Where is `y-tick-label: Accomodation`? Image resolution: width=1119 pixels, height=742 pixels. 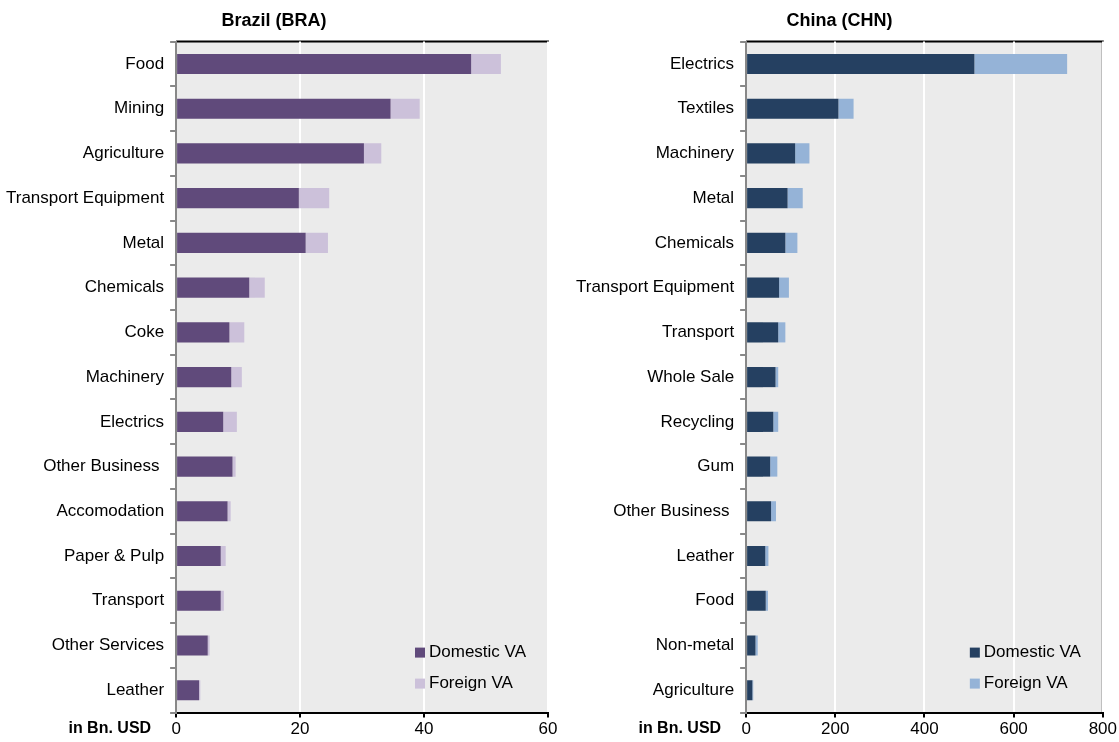
y-tick-label: Accomodation is located at coordinates (110, 510).